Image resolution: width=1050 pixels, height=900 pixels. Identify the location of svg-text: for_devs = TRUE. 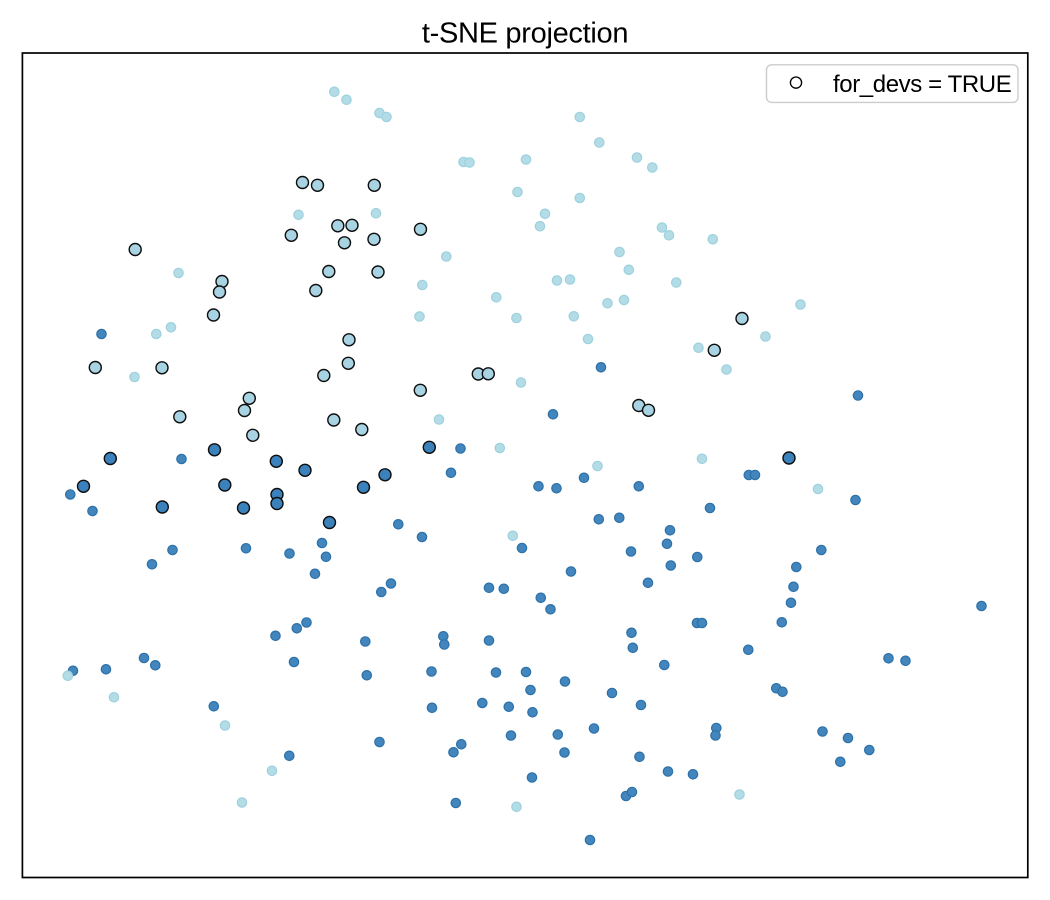
(922, 84).